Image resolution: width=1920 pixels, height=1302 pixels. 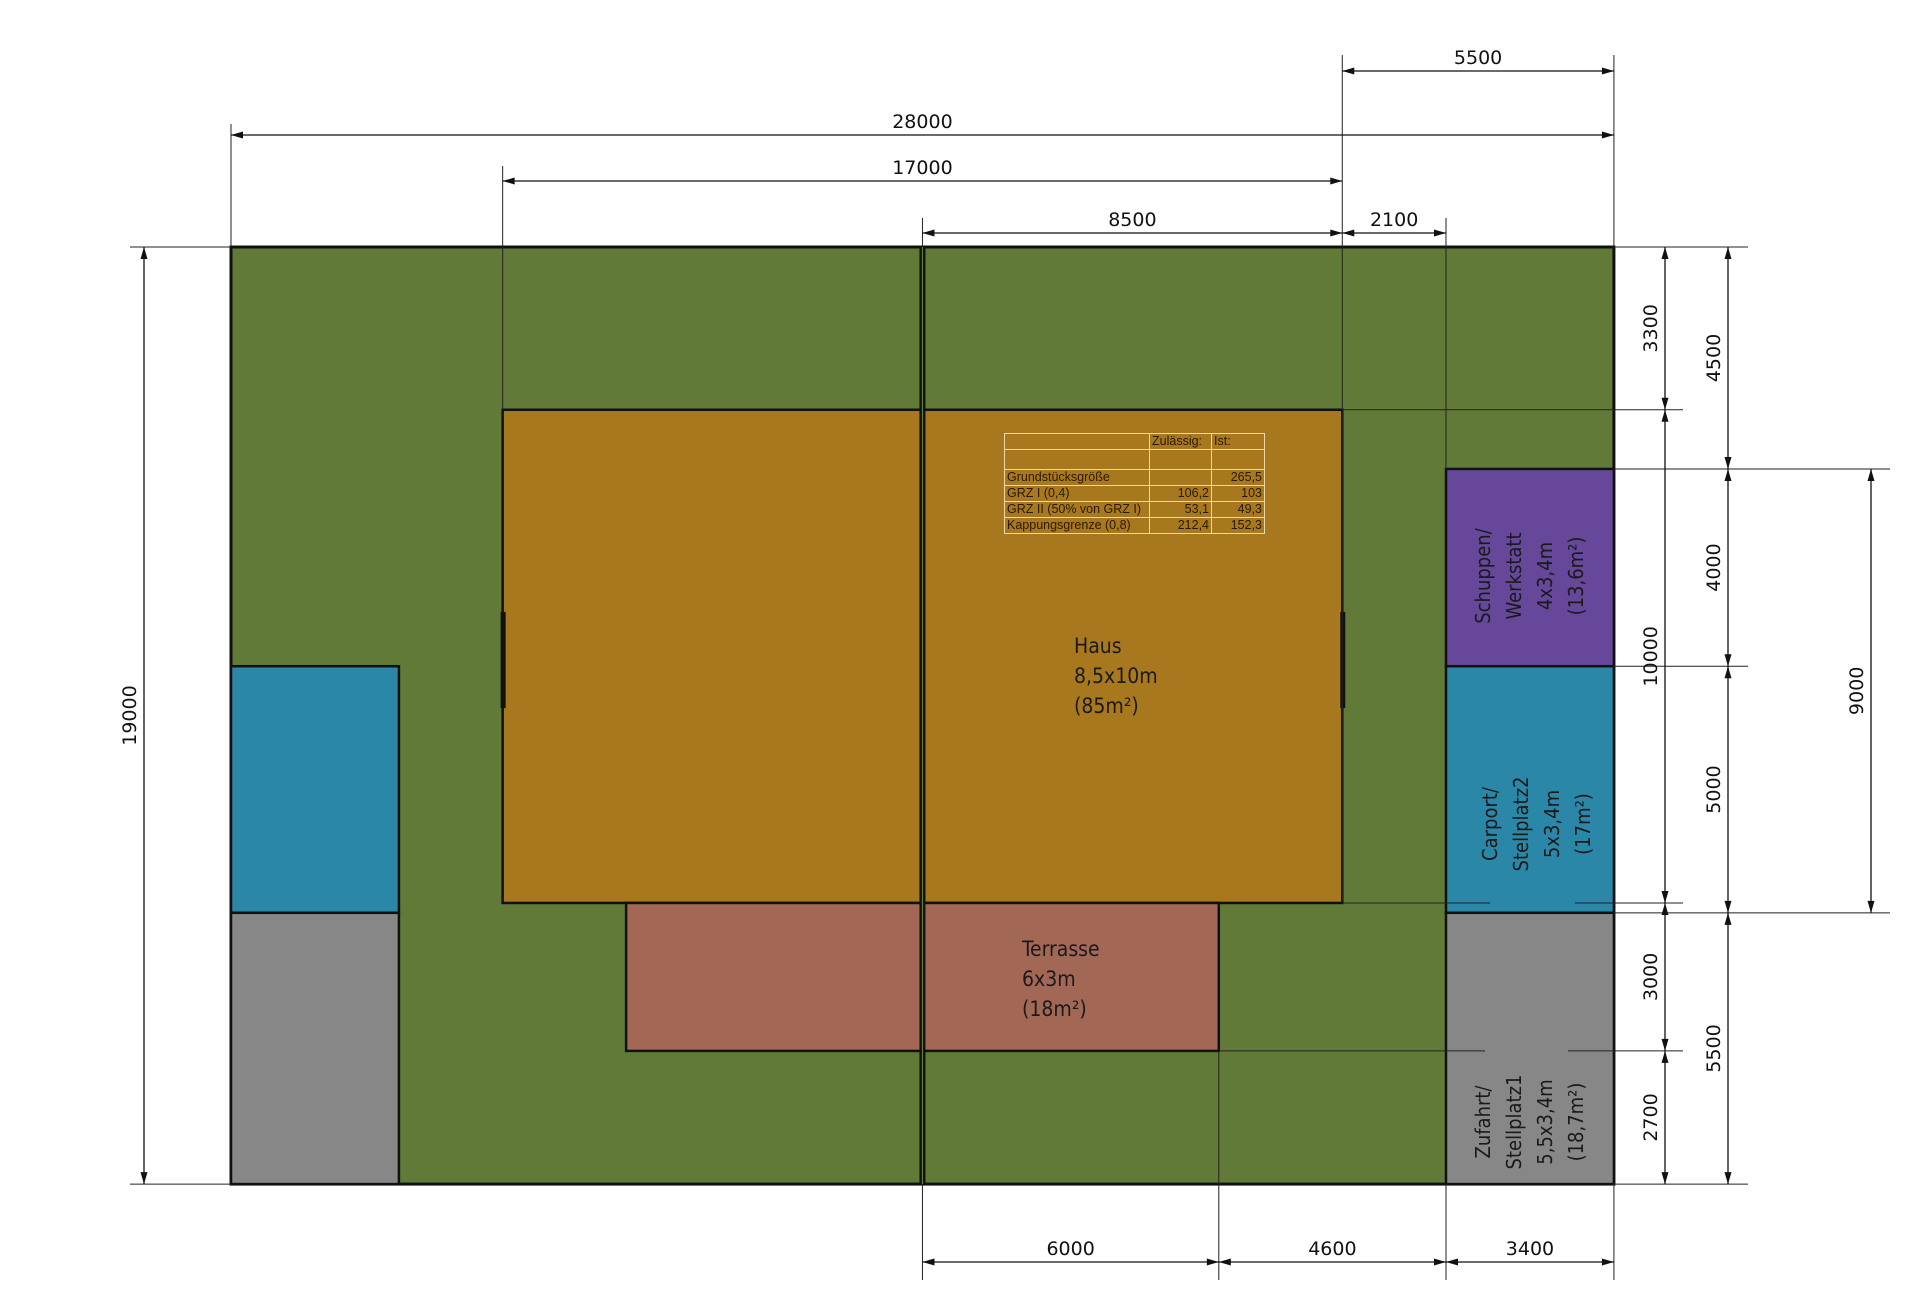 What do you see at coordinates (1583, 824) in the screenshot?
I see `carport-label: (17m²)` at bounding box center [1583, 824].